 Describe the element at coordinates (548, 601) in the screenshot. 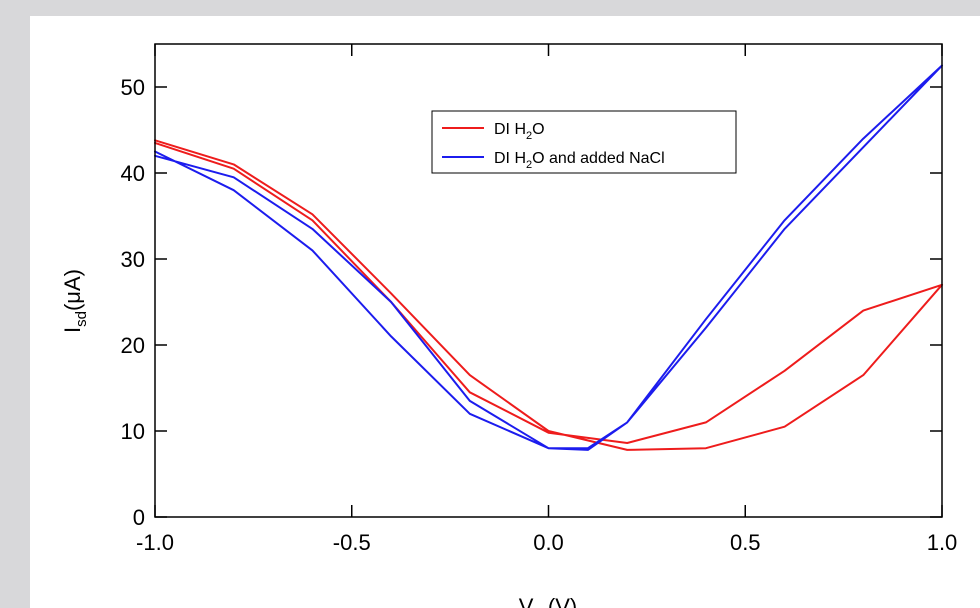

I see `x-axis-label: Vg (V)` at that location.